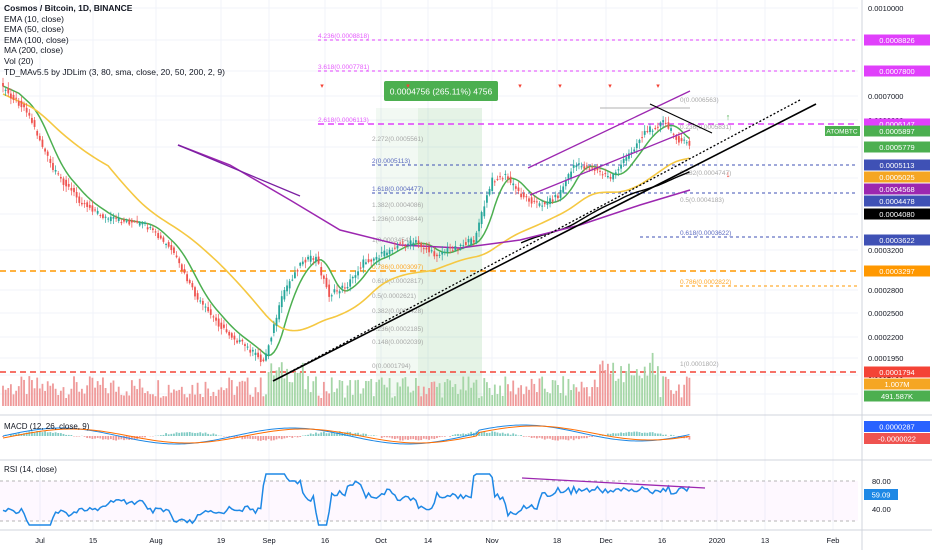 The image size is (932, 550). Describe the element at coordinates (681, 118) in the screenshot. I see `wedge-line` at that location.